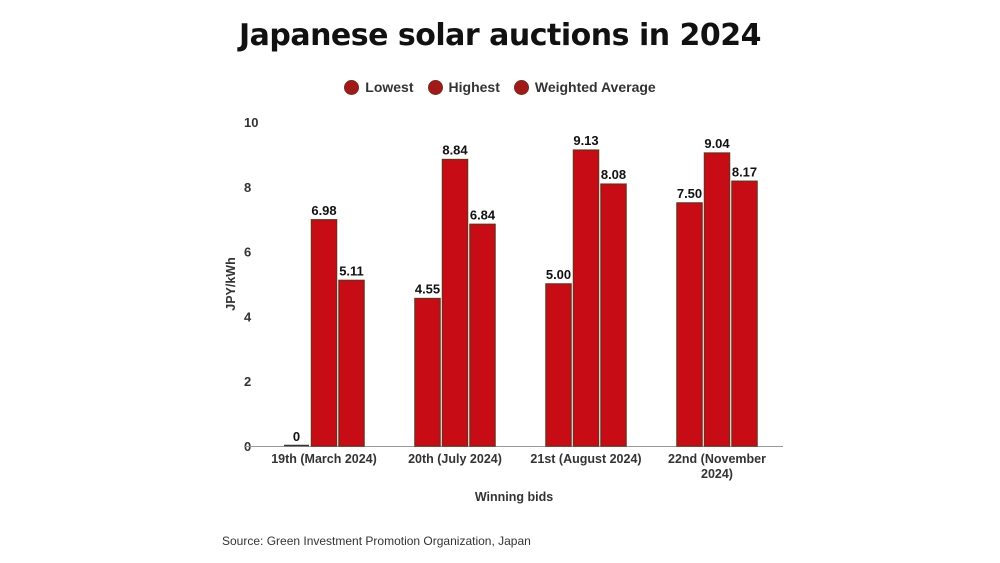 The width and height of the screenshot is (1000, 563). I want to click on x-tick-label: 22nd (November, so click(717, 459).